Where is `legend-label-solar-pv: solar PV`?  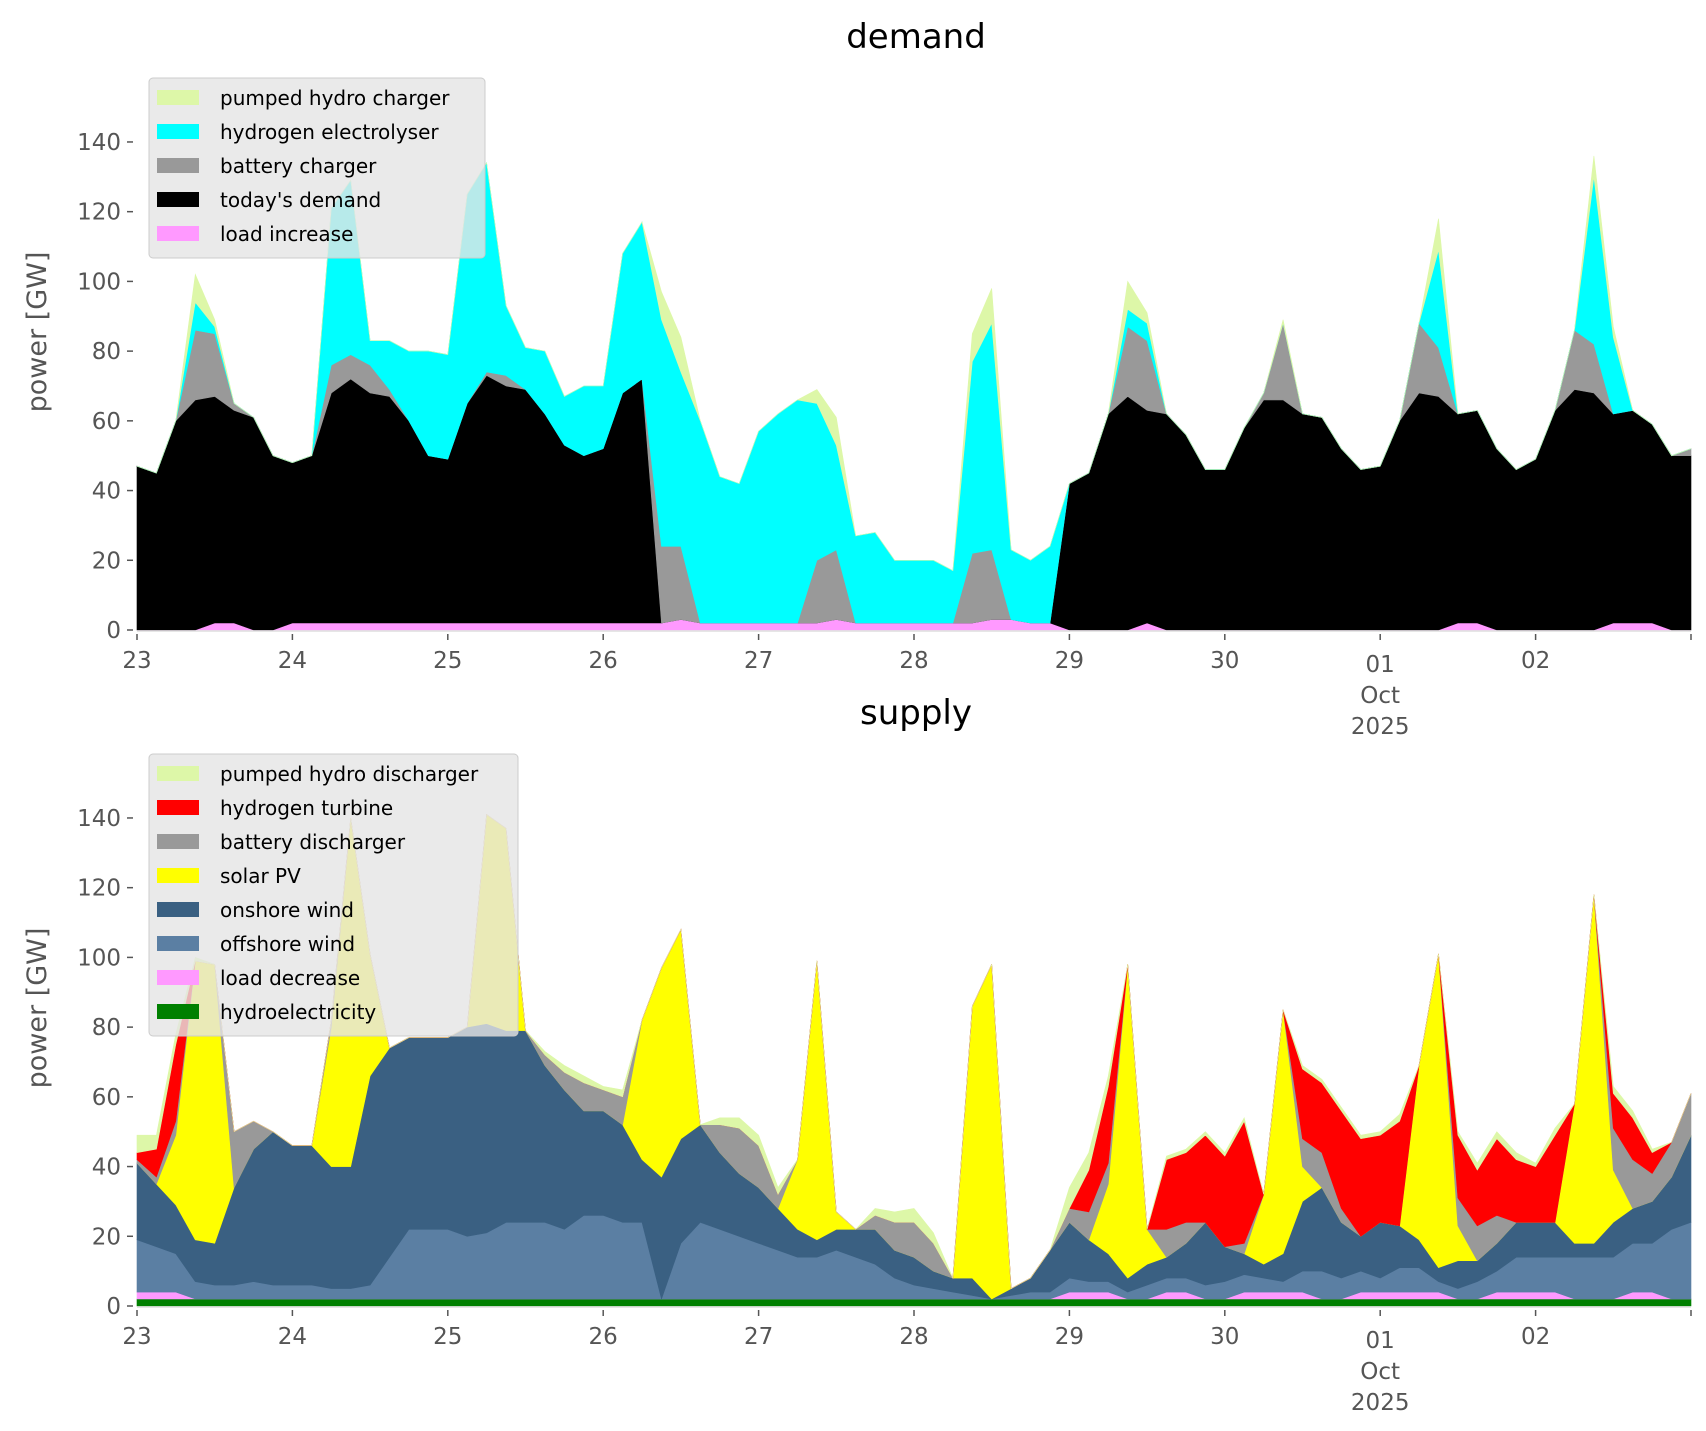 legend-label-solar-pv: solar PV is located at coordinates (260, 876).